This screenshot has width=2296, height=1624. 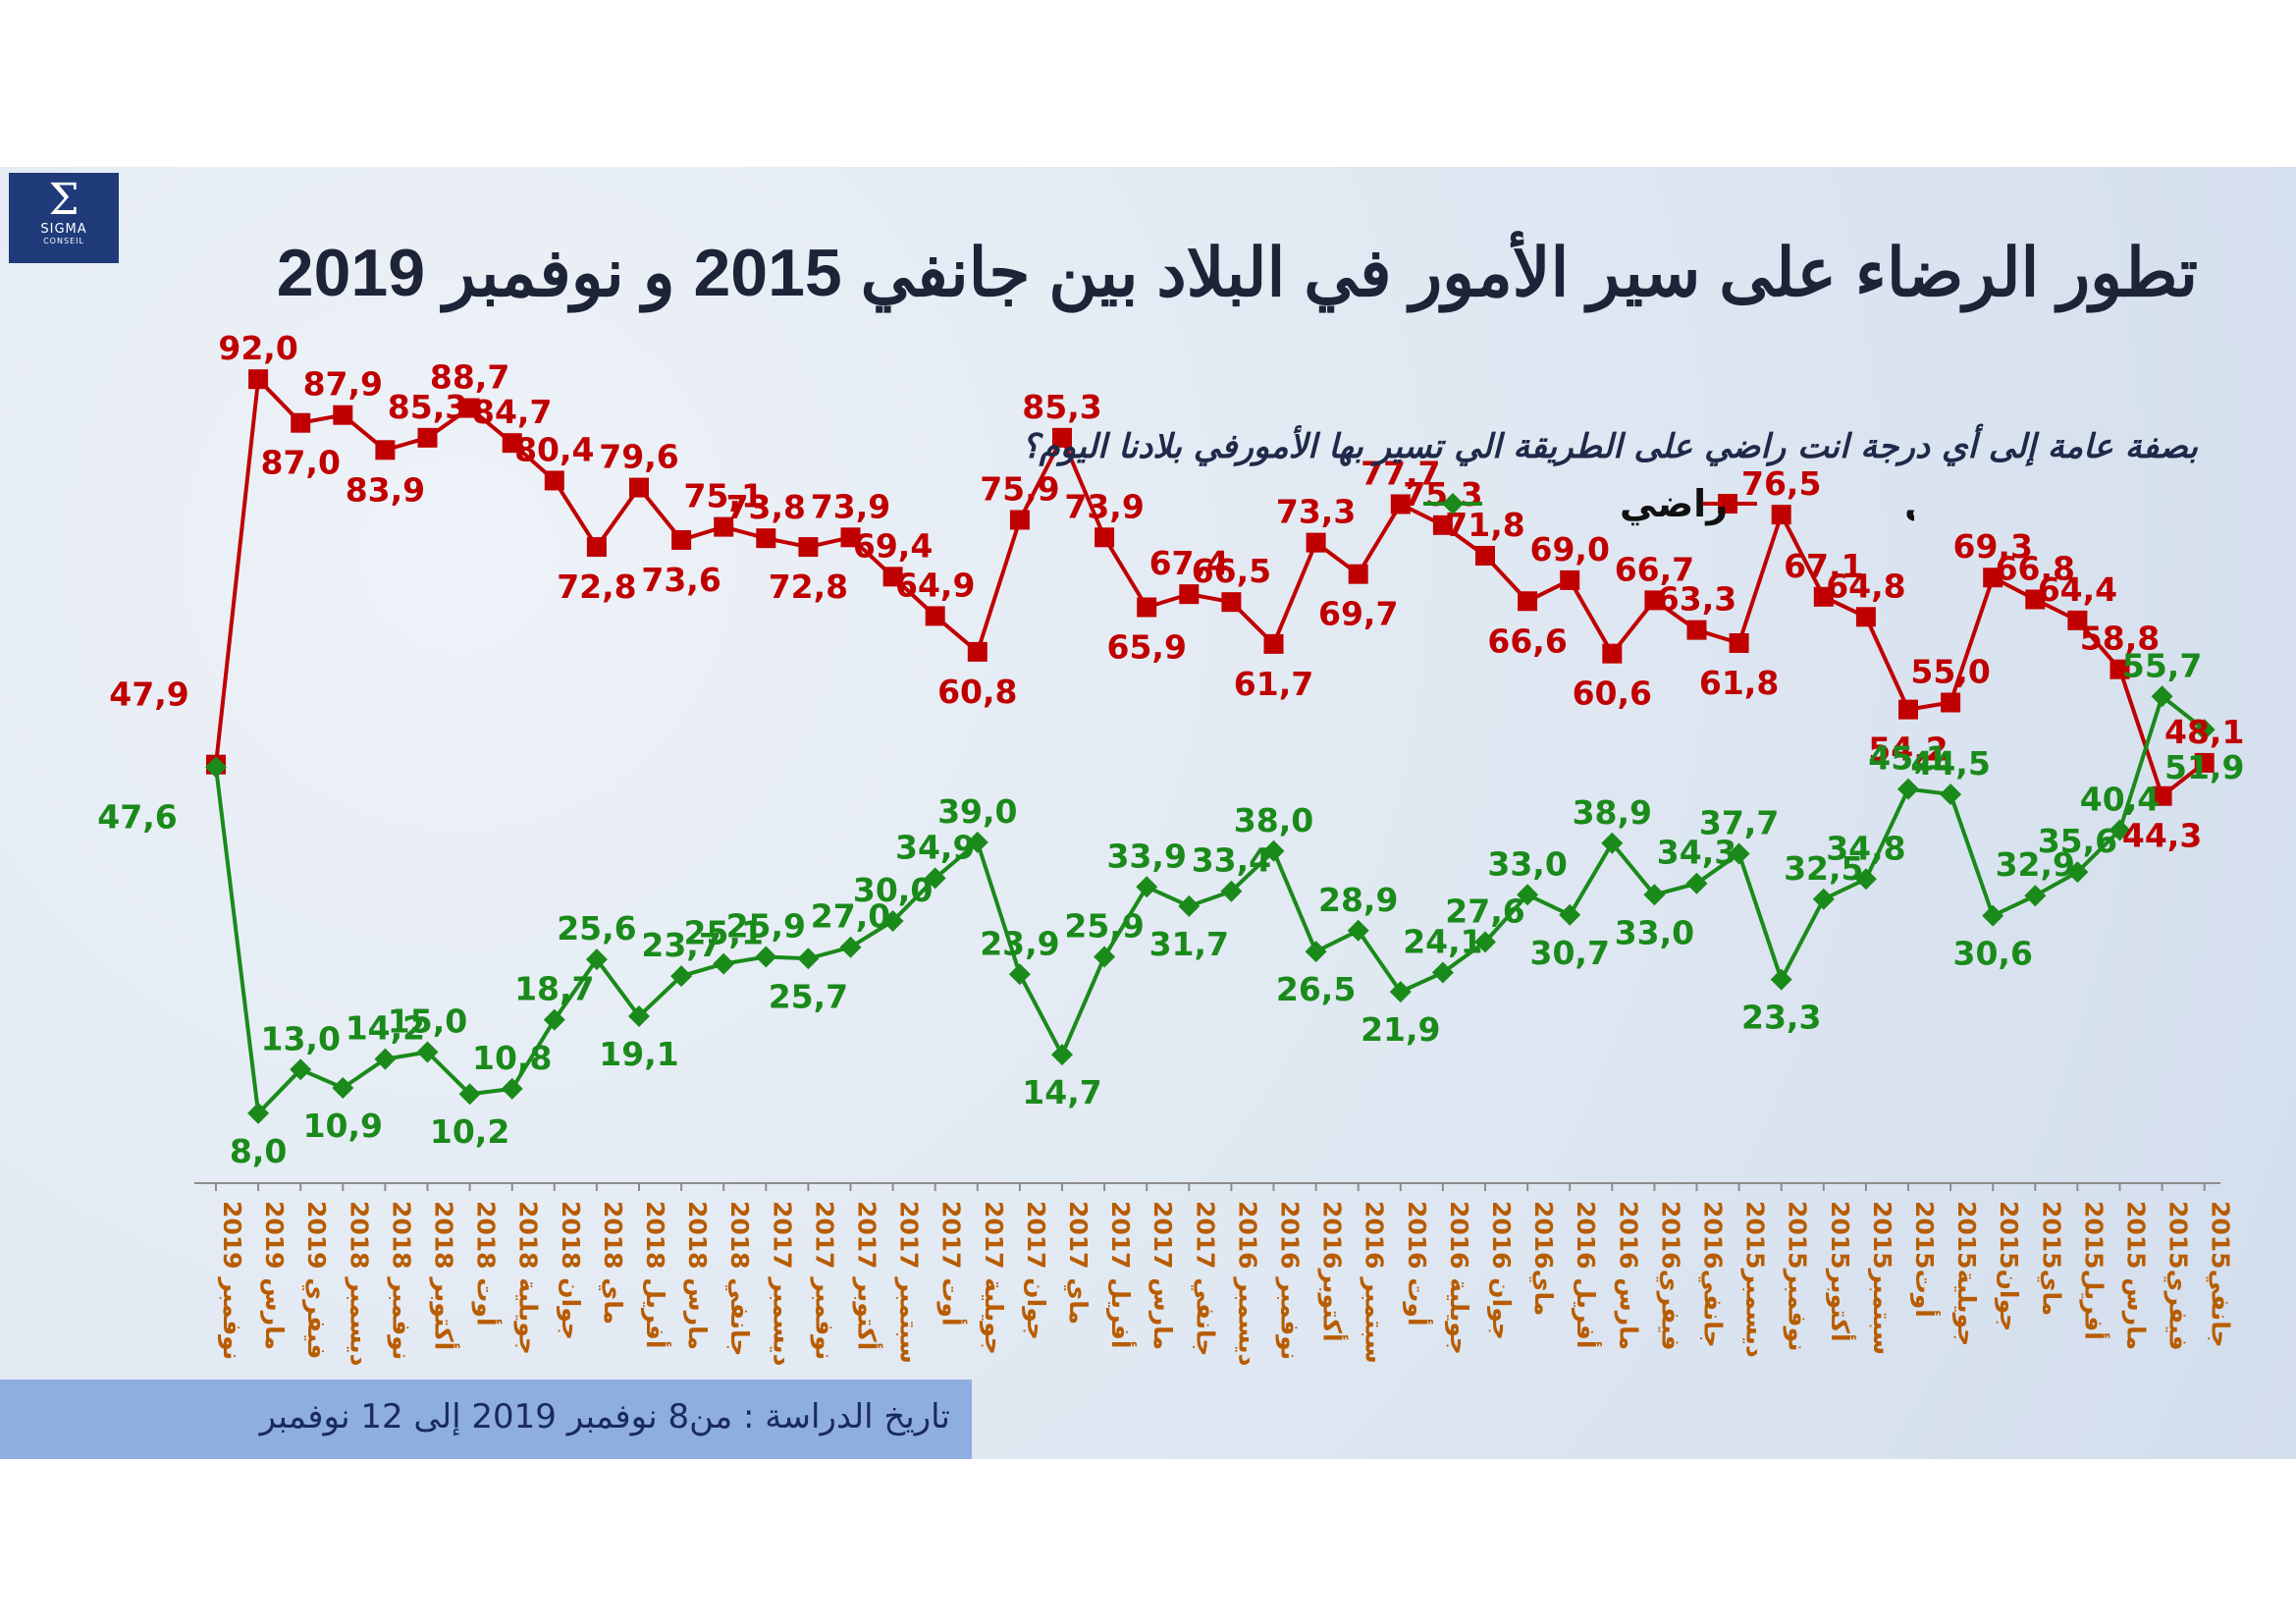 I want to click on data-label-satisfied: 38,0, so click(x=1273, y=820).